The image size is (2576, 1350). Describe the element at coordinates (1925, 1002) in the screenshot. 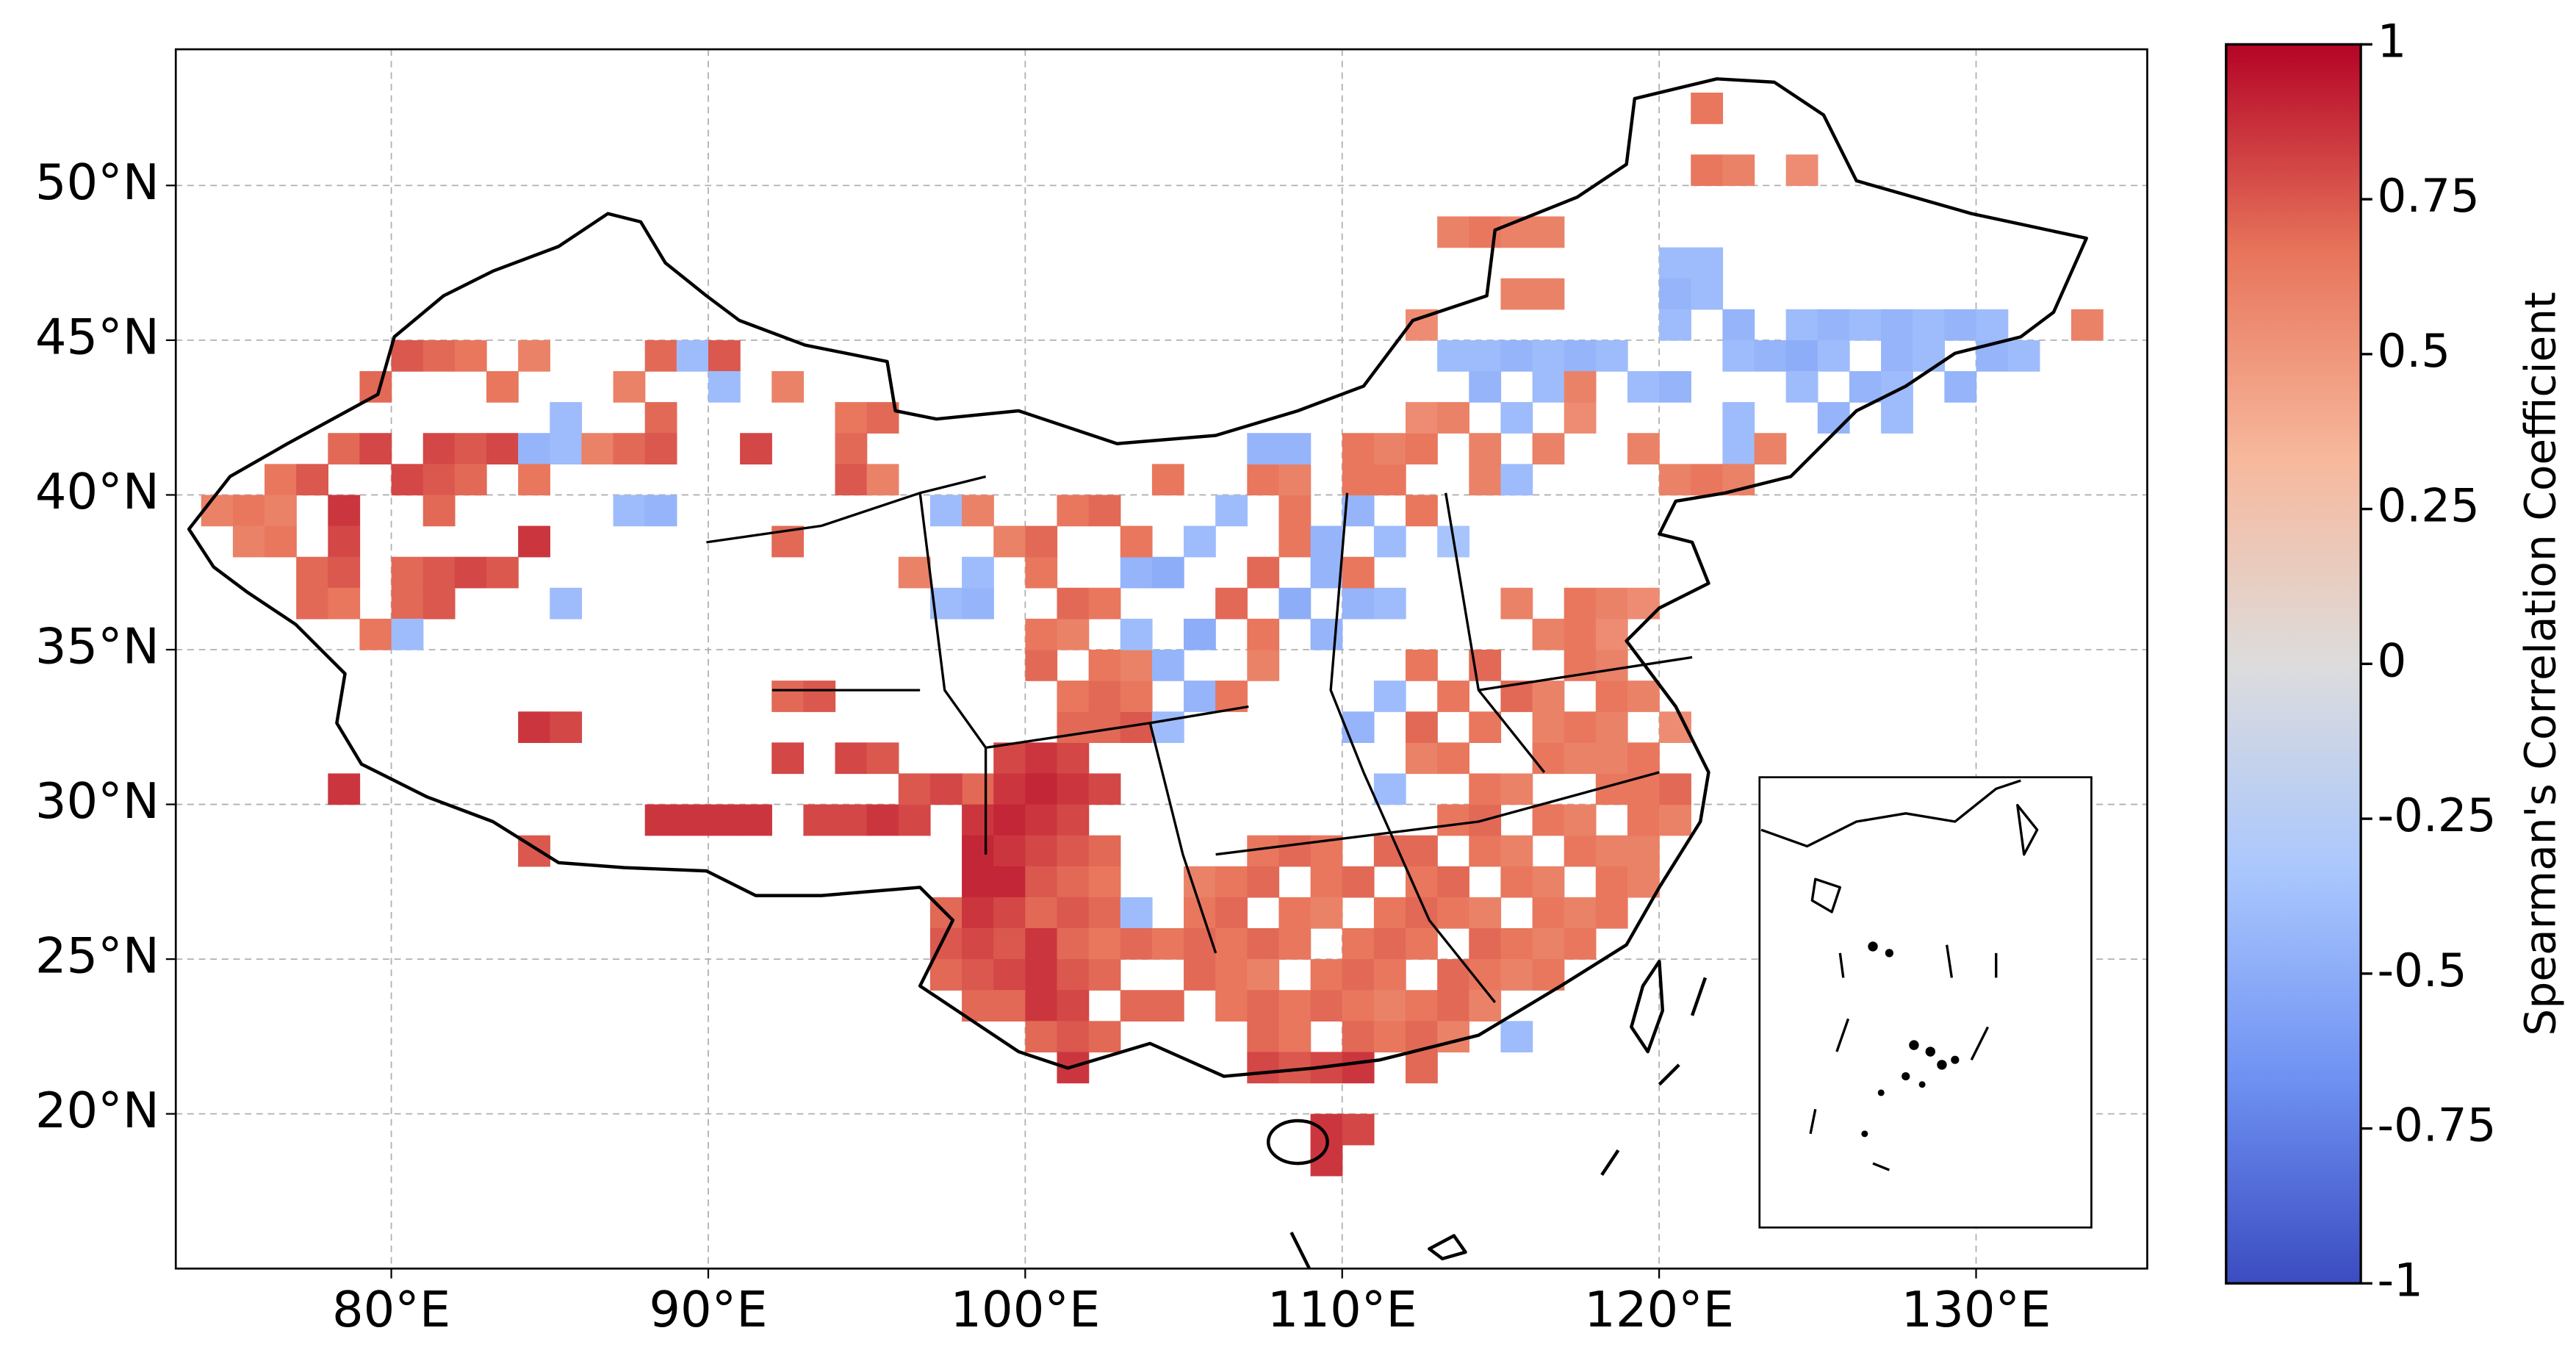

I see `inset-frame` at that location.